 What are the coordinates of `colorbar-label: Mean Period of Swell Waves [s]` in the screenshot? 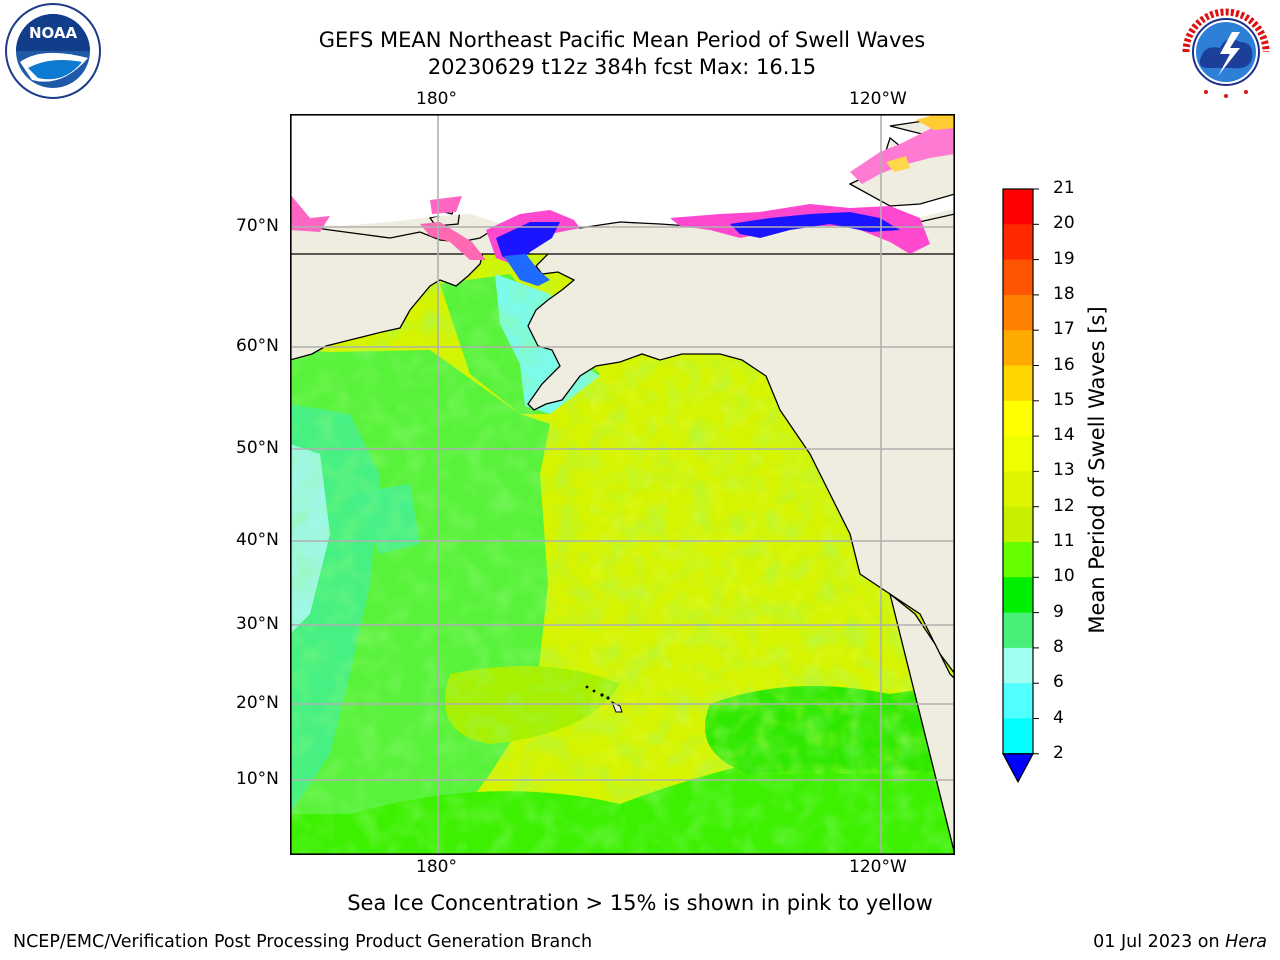 It's located at (1097, 470).